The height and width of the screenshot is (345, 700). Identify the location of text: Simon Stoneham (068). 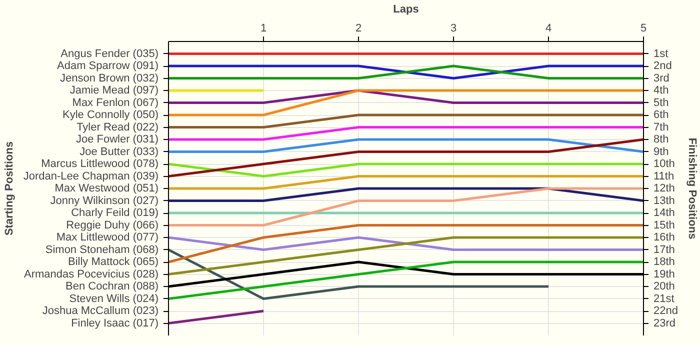
(102, 250).